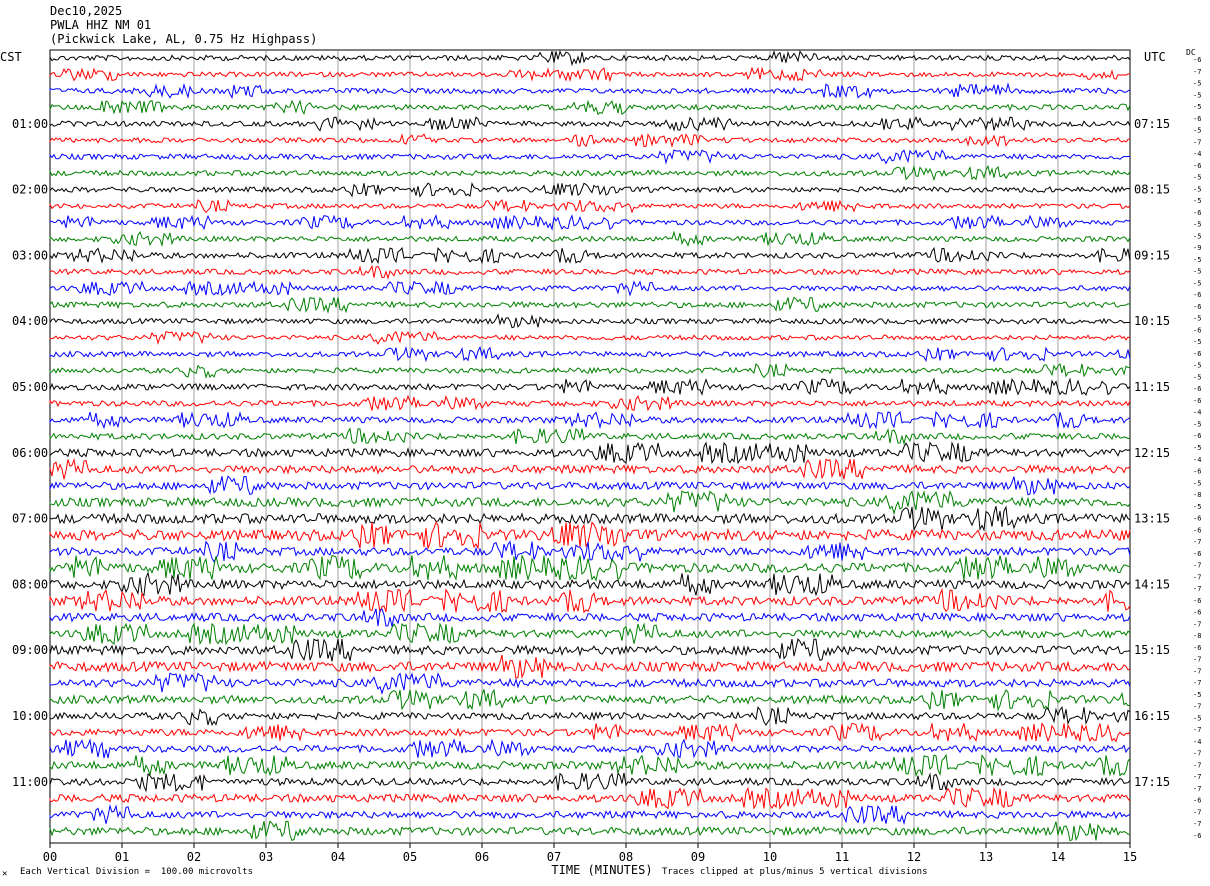  What do you see at coordinates (30, 519) in the screenshot?
I see `left-time-label: 07:00` at bounding box center [30, 519].